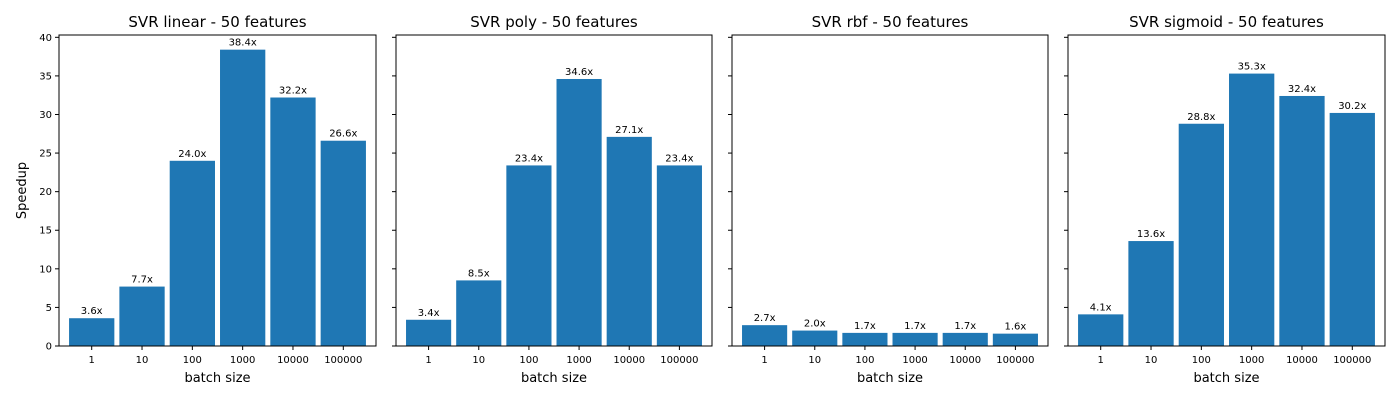 The height and width of the screenshot is (400, 1400). Describe the element at coordinates (142, 280) in the screenshot. I see `bar-value-label: 7.7x` at that location.